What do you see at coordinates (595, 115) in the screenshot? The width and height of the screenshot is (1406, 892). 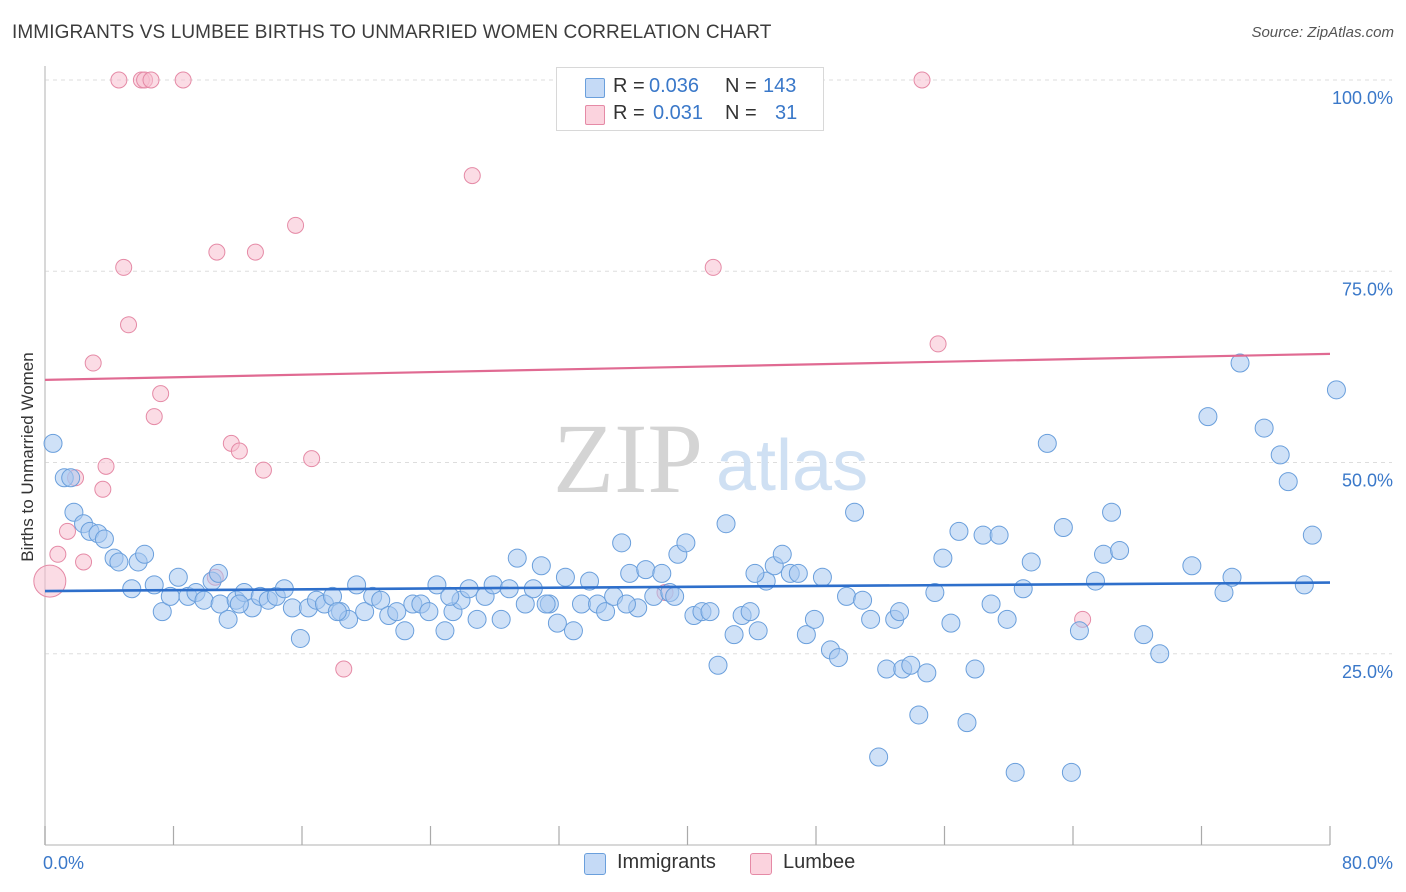 I see `lumbee-swatch` at bounding box center [595, 115].